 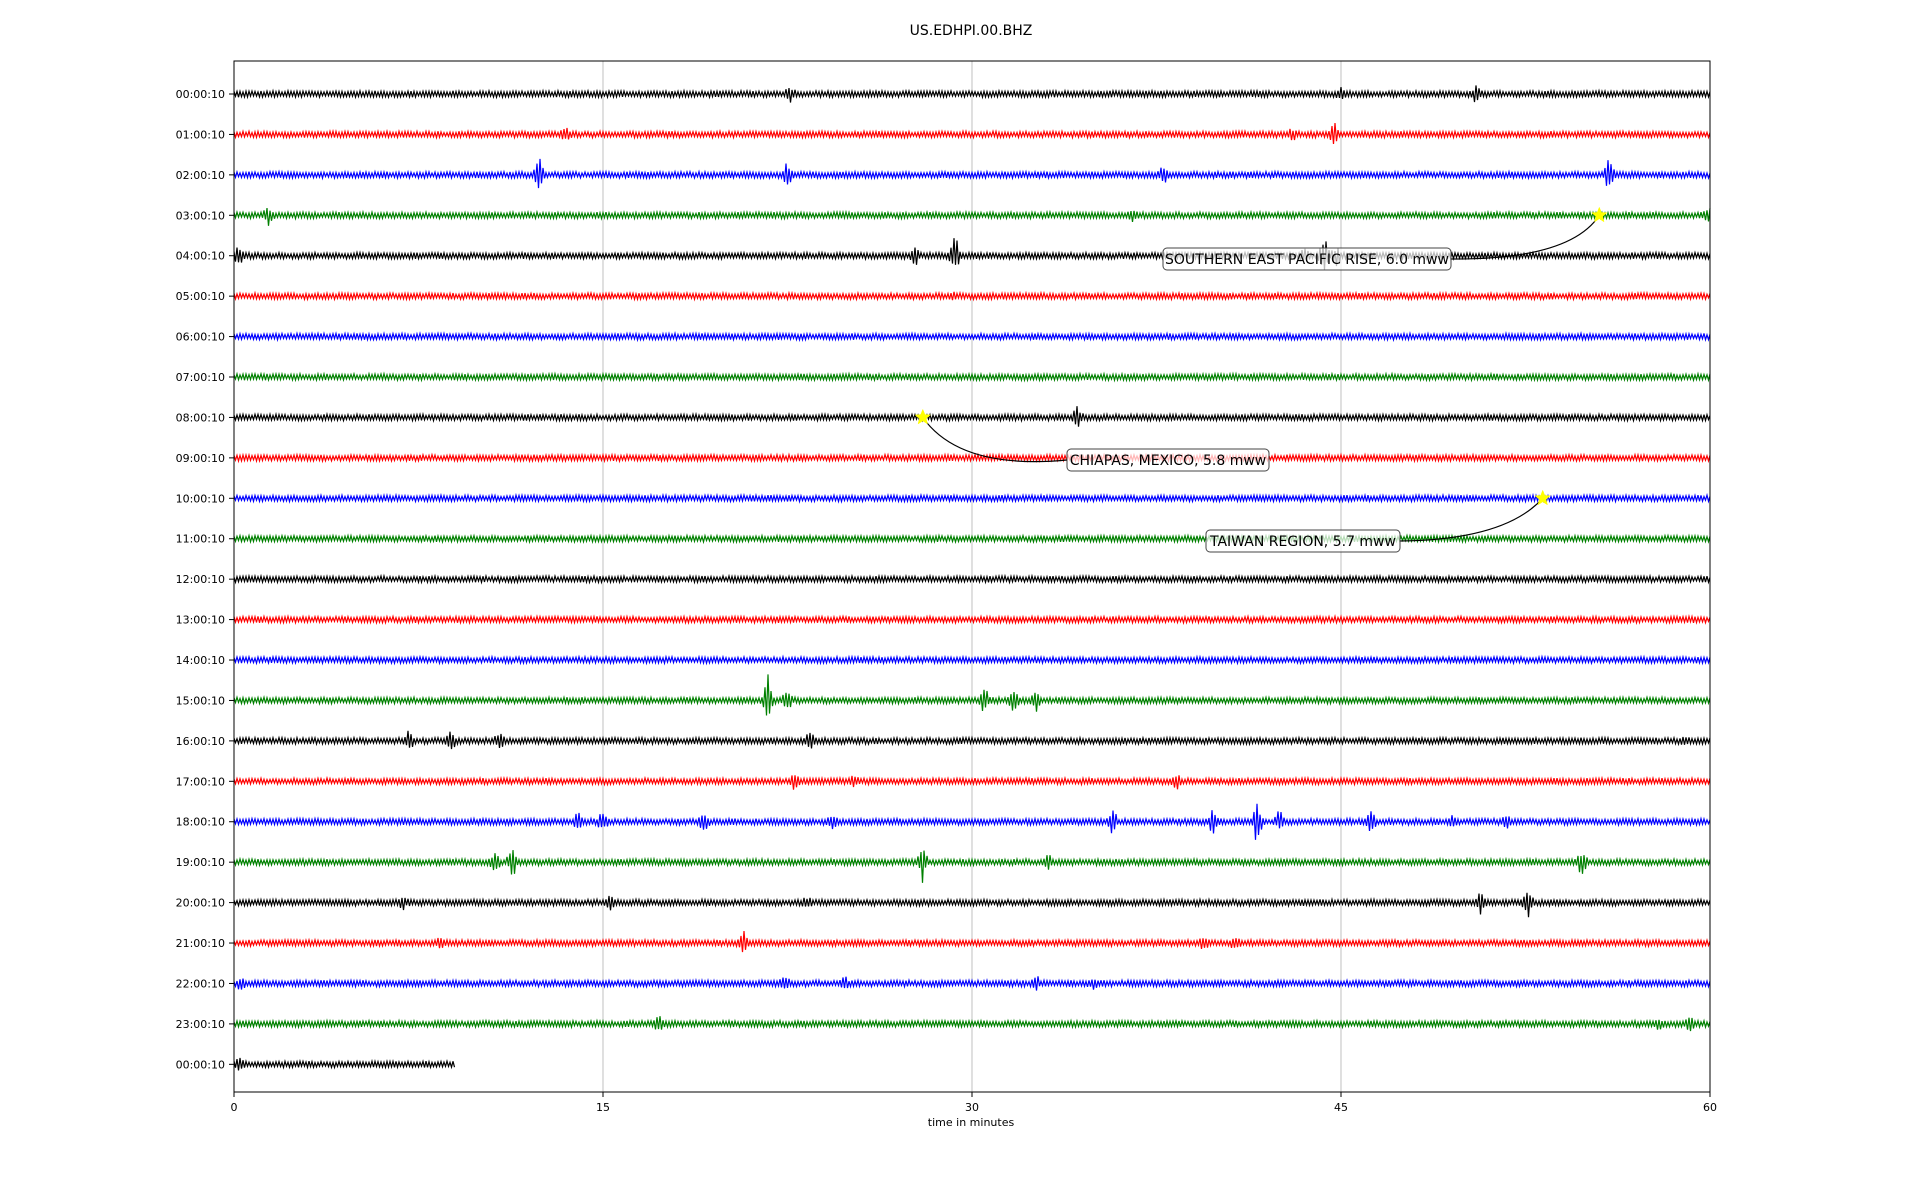 What do you see at coordinates (200, 781) in the screenshot?
I see `row-time-label: 17:00:10` at bounding box center [200, 781].